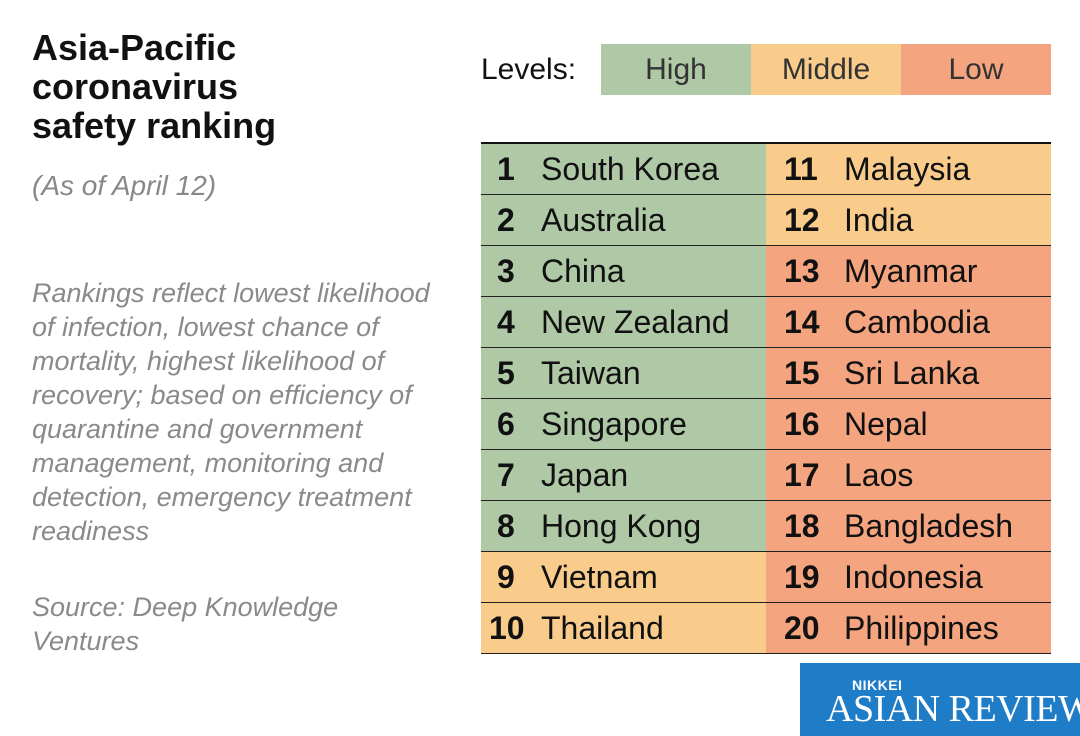 This screenshot has height=736, width=1080. I want to click on table-row: 6 Singapore 16 Nepal, so click(766, 424).